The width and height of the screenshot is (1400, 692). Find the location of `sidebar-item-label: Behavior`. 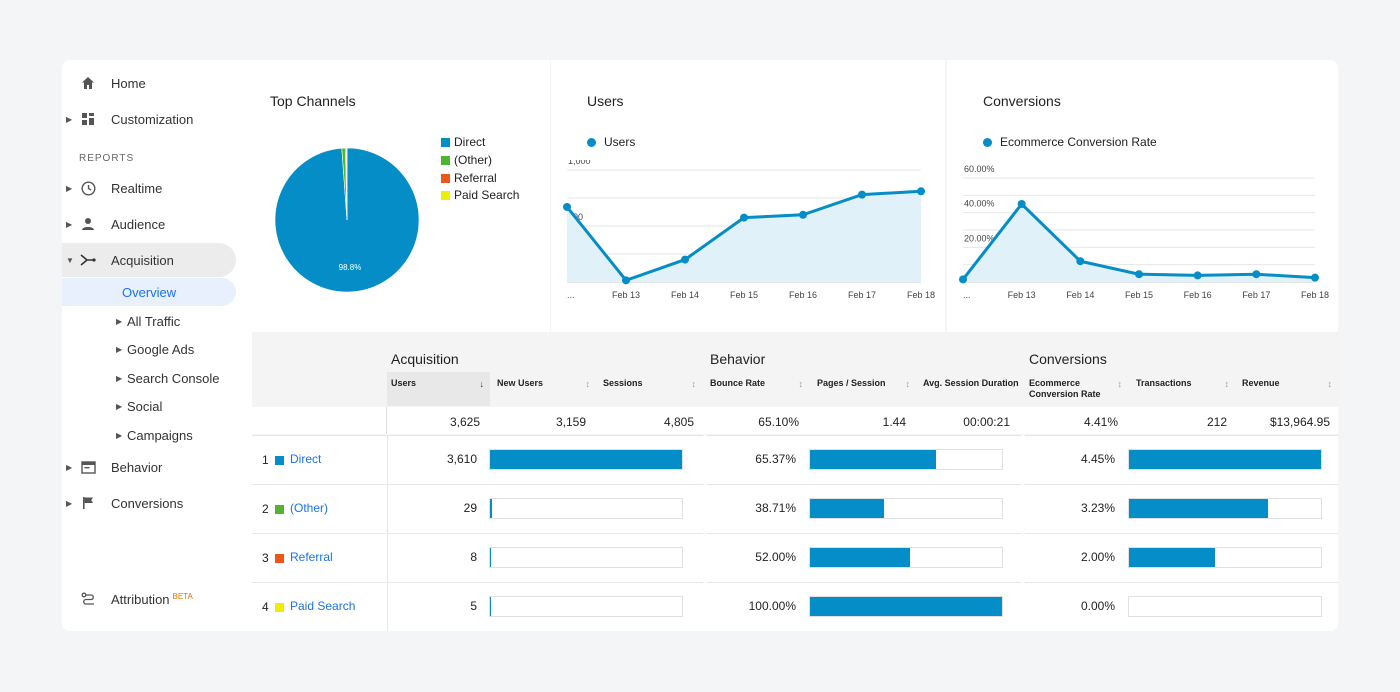

sidebar-item-label: Behavior is located at coordinates (137, 467).